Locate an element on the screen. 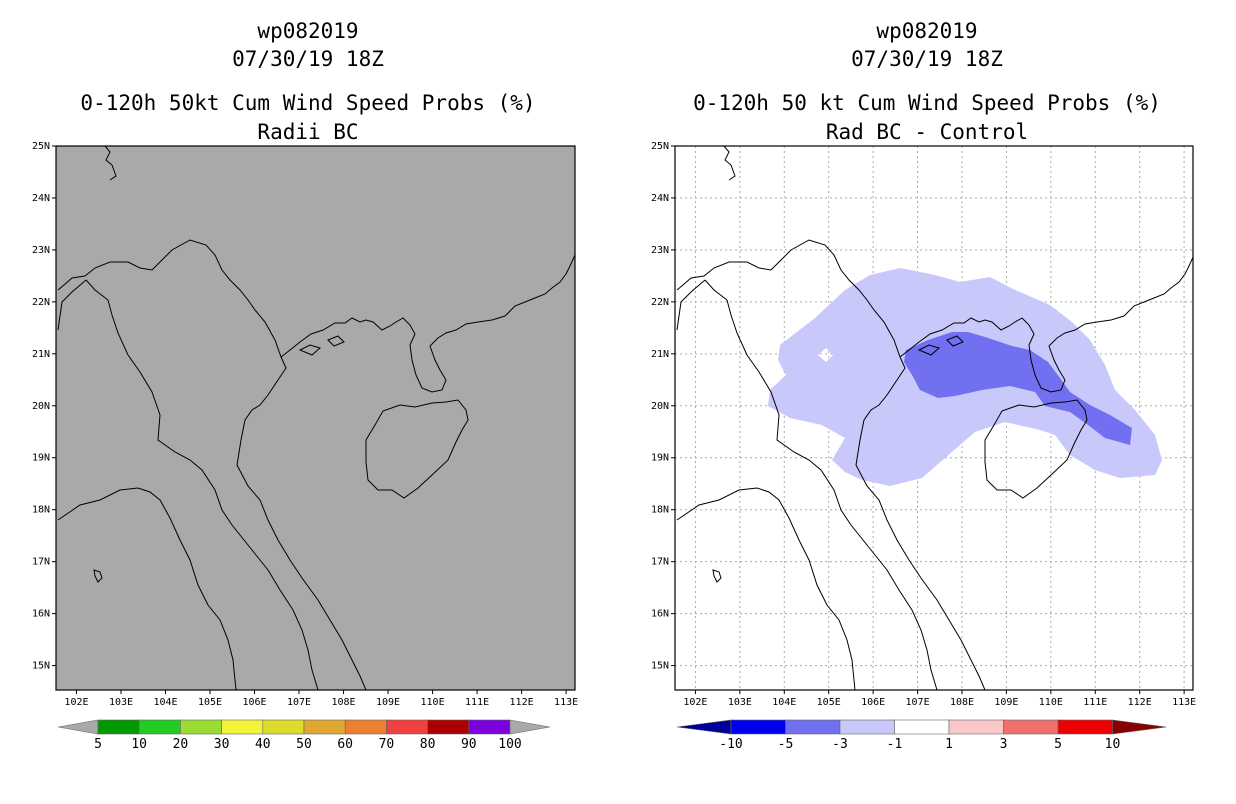 The height and width of the screenshot is (804, 1236). colorbar-label: 80 is located at coordinates (428, 744).